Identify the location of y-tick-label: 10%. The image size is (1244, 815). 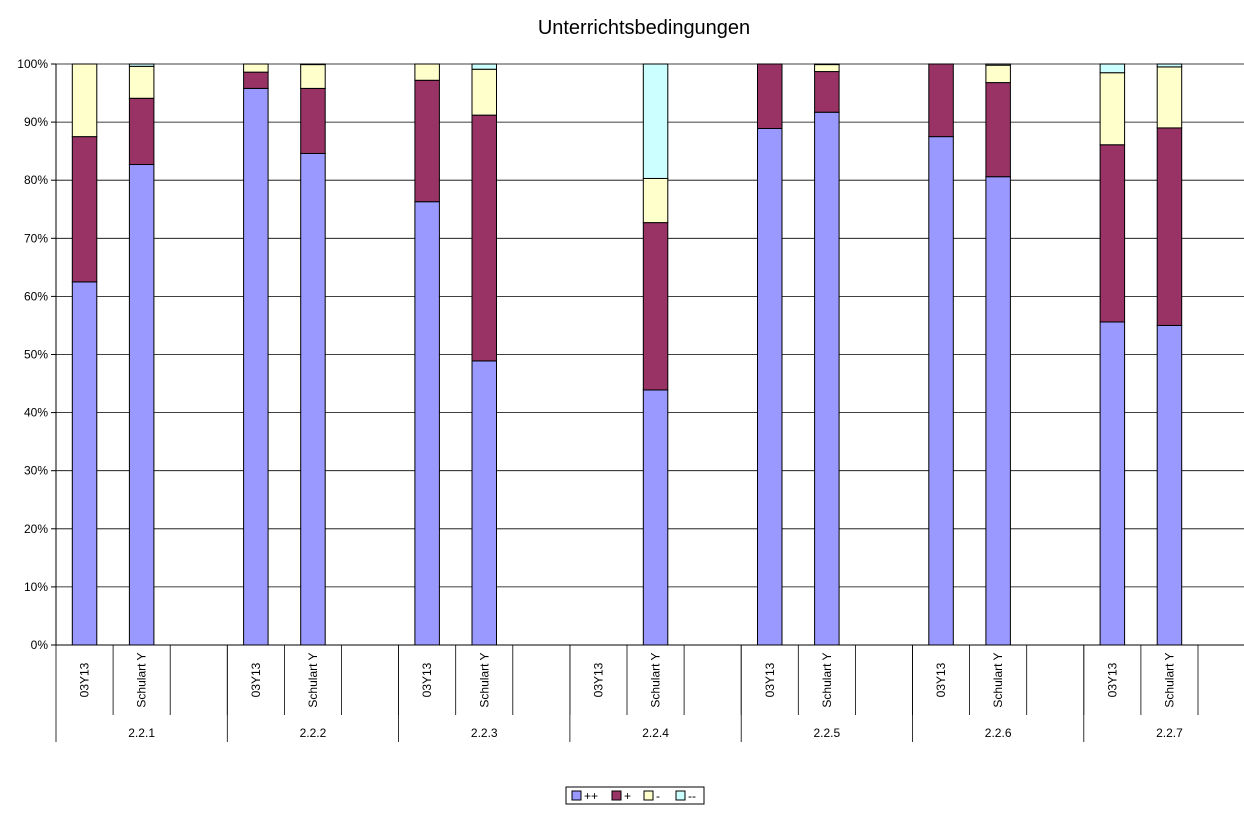
(36, 587).